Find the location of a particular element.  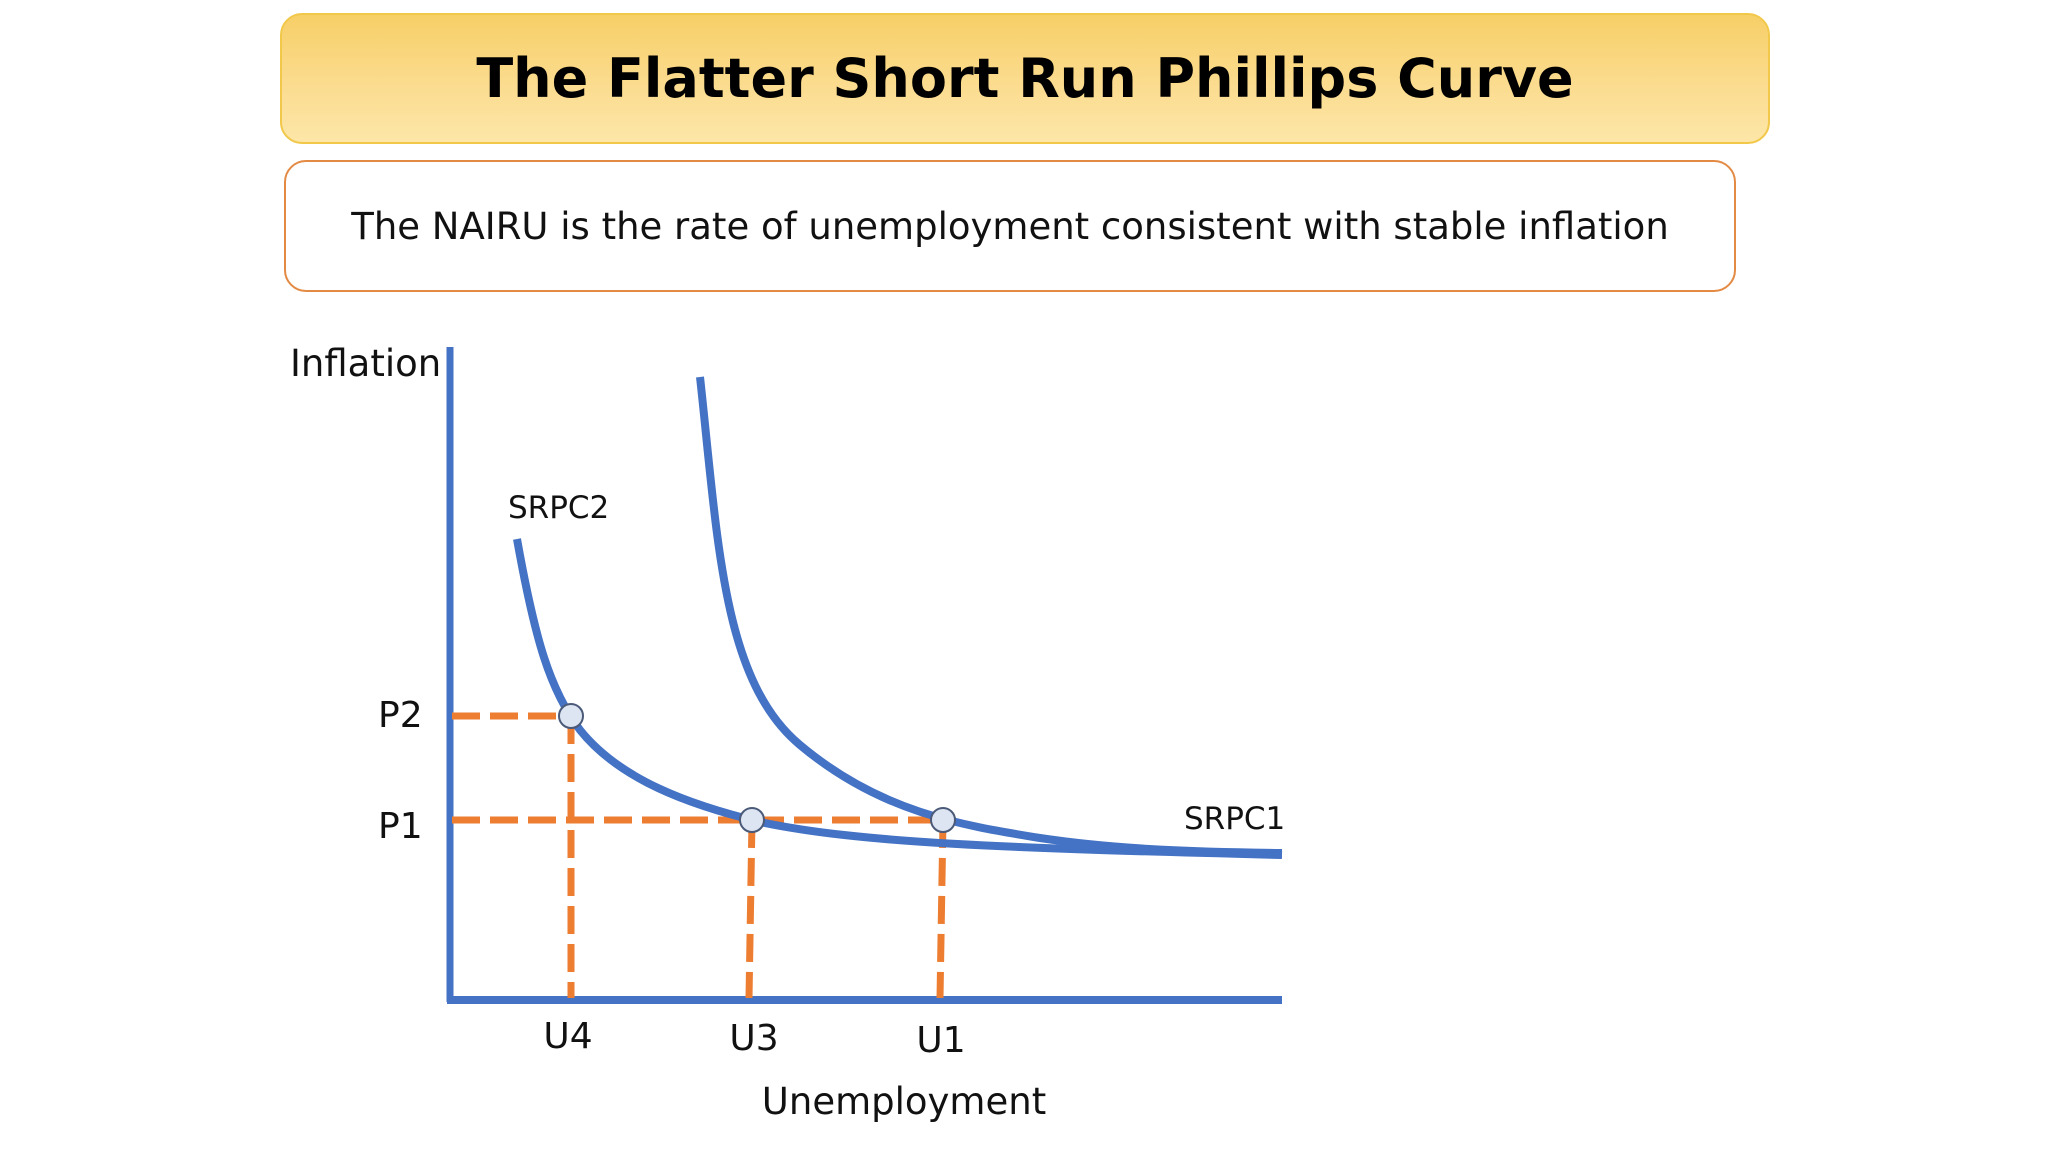

srpc2-curve is located at coordinates (898, 698).